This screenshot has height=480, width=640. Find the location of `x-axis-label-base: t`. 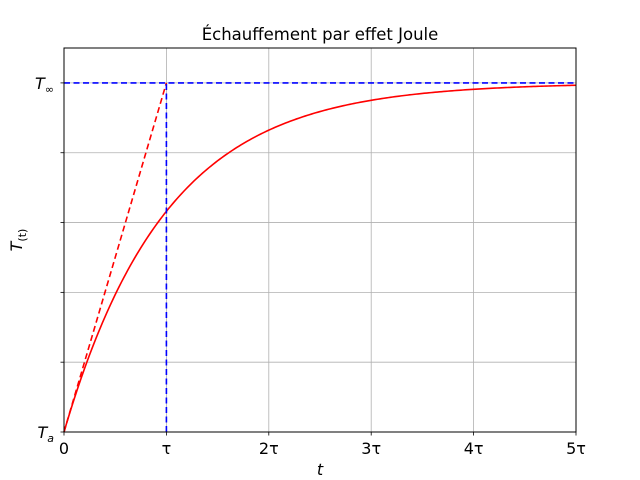

x-axis-label-base: t is located at coordinates (320, 469).